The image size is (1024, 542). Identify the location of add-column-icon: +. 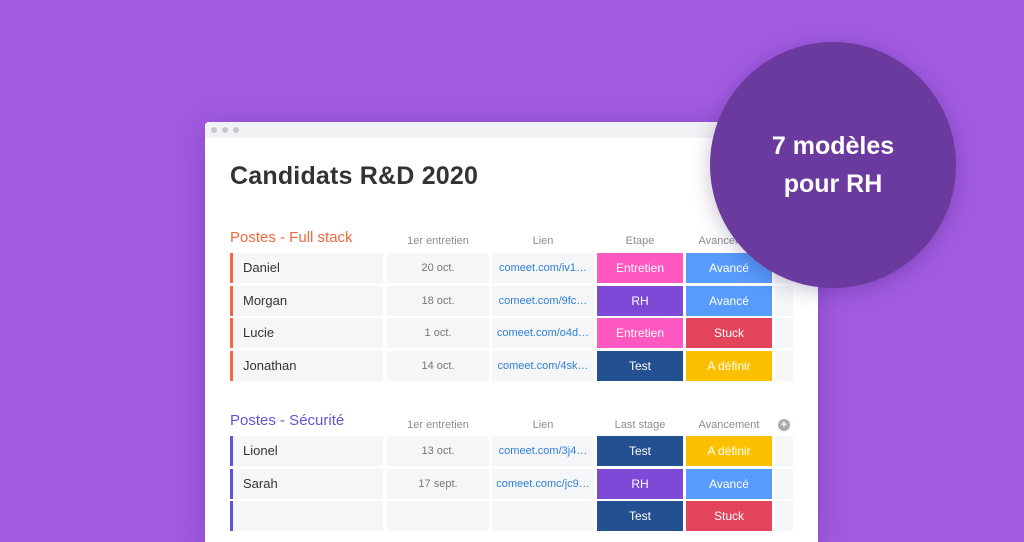
(784, 425).